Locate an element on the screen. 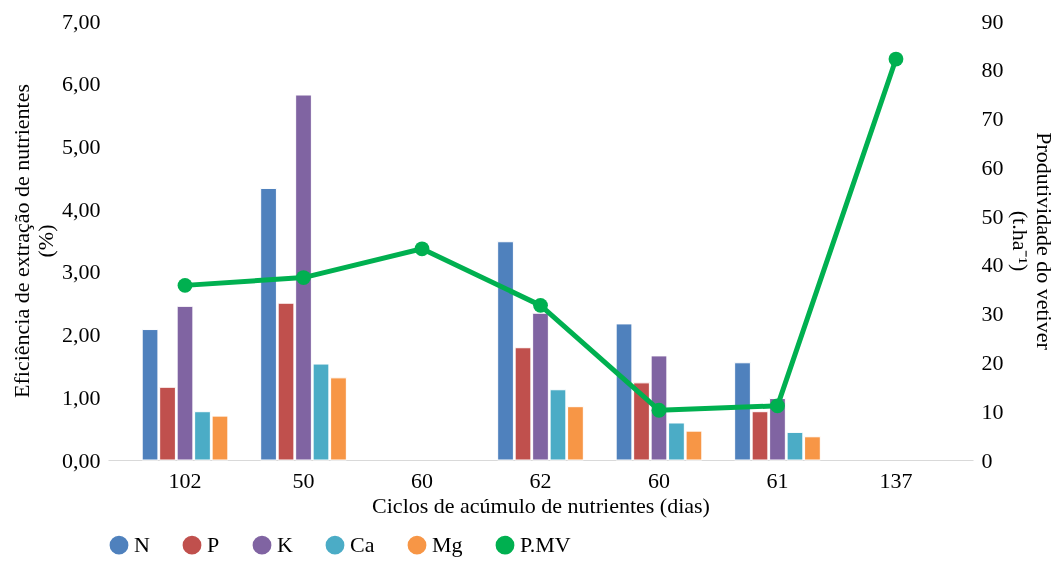 The width and height of the screenshot is (1064, 567). y-tick-label: 7,00 is located at coordinates (81, 21).